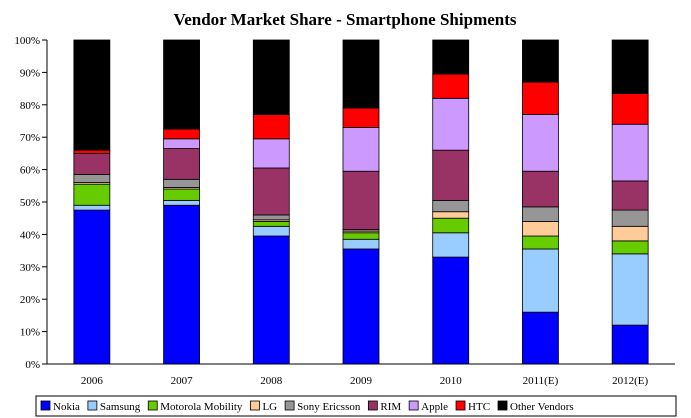 This screenshot has width=691, height=418. I want to click on y-axis: 0% 10% 20% 30% 40% 50% 60% 70% 80% 90% 100%, so click(31, 203).